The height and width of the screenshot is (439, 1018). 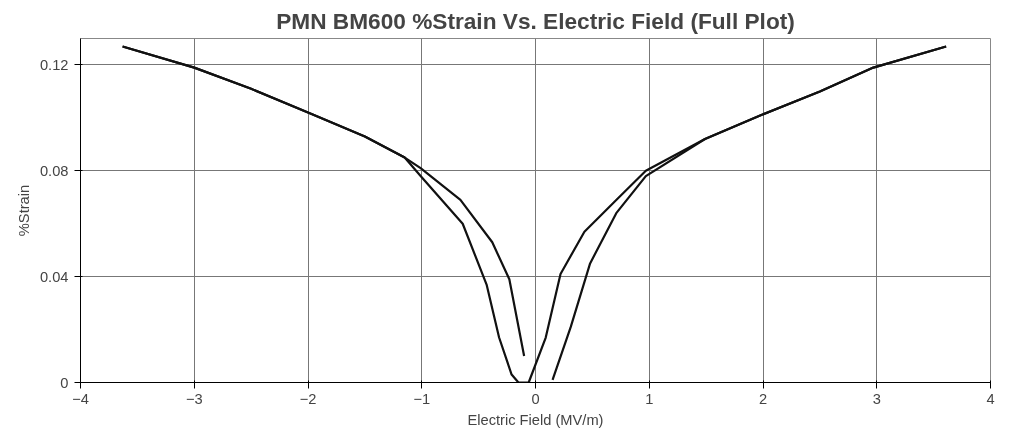 I want to click on y-tick-label: 0.12, so click(x=54, y=64).